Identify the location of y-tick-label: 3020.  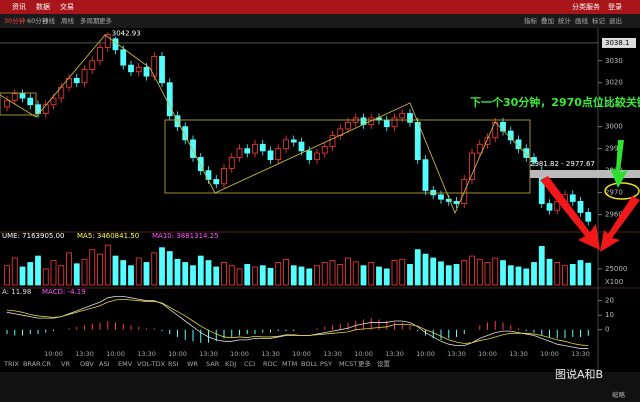
(614, 83).